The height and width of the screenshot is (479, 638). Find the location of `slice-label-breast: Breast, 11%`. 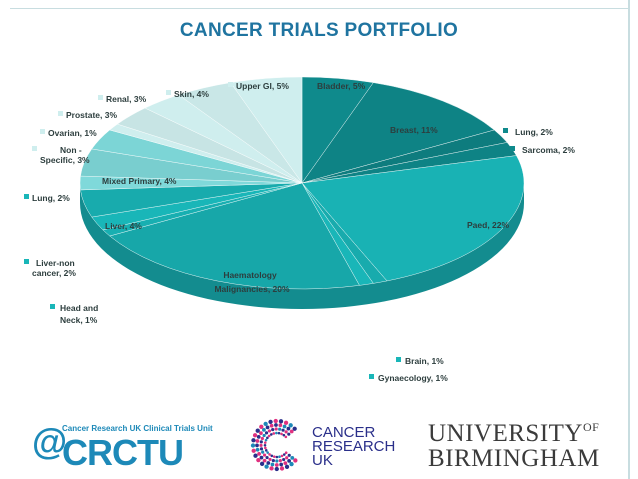

slice-label-breast: Breast, 11% is located at coordinates (414, 130).